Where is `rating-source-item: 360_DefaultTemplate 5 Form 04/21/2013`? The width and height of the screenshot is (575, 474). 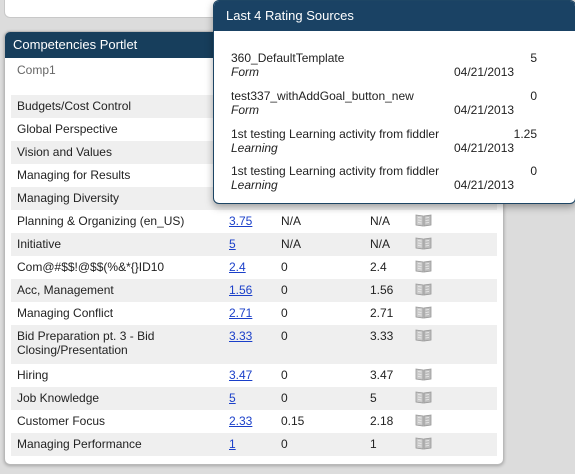
rating-source-item: 360_DefaultTemplate 5 Form 04/21/2013 is located at coordinates (396, 66).